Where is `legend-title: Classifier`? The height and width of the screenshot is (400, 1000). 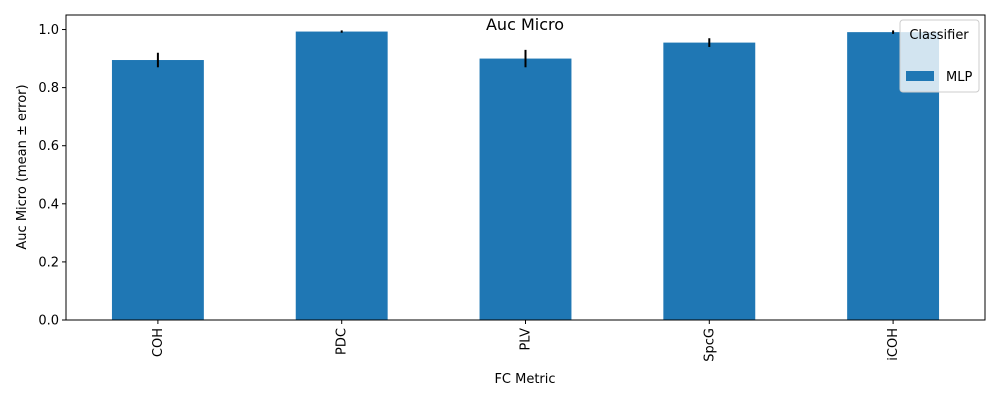 legend-title: Classifier is located at coordinates (939, 35).